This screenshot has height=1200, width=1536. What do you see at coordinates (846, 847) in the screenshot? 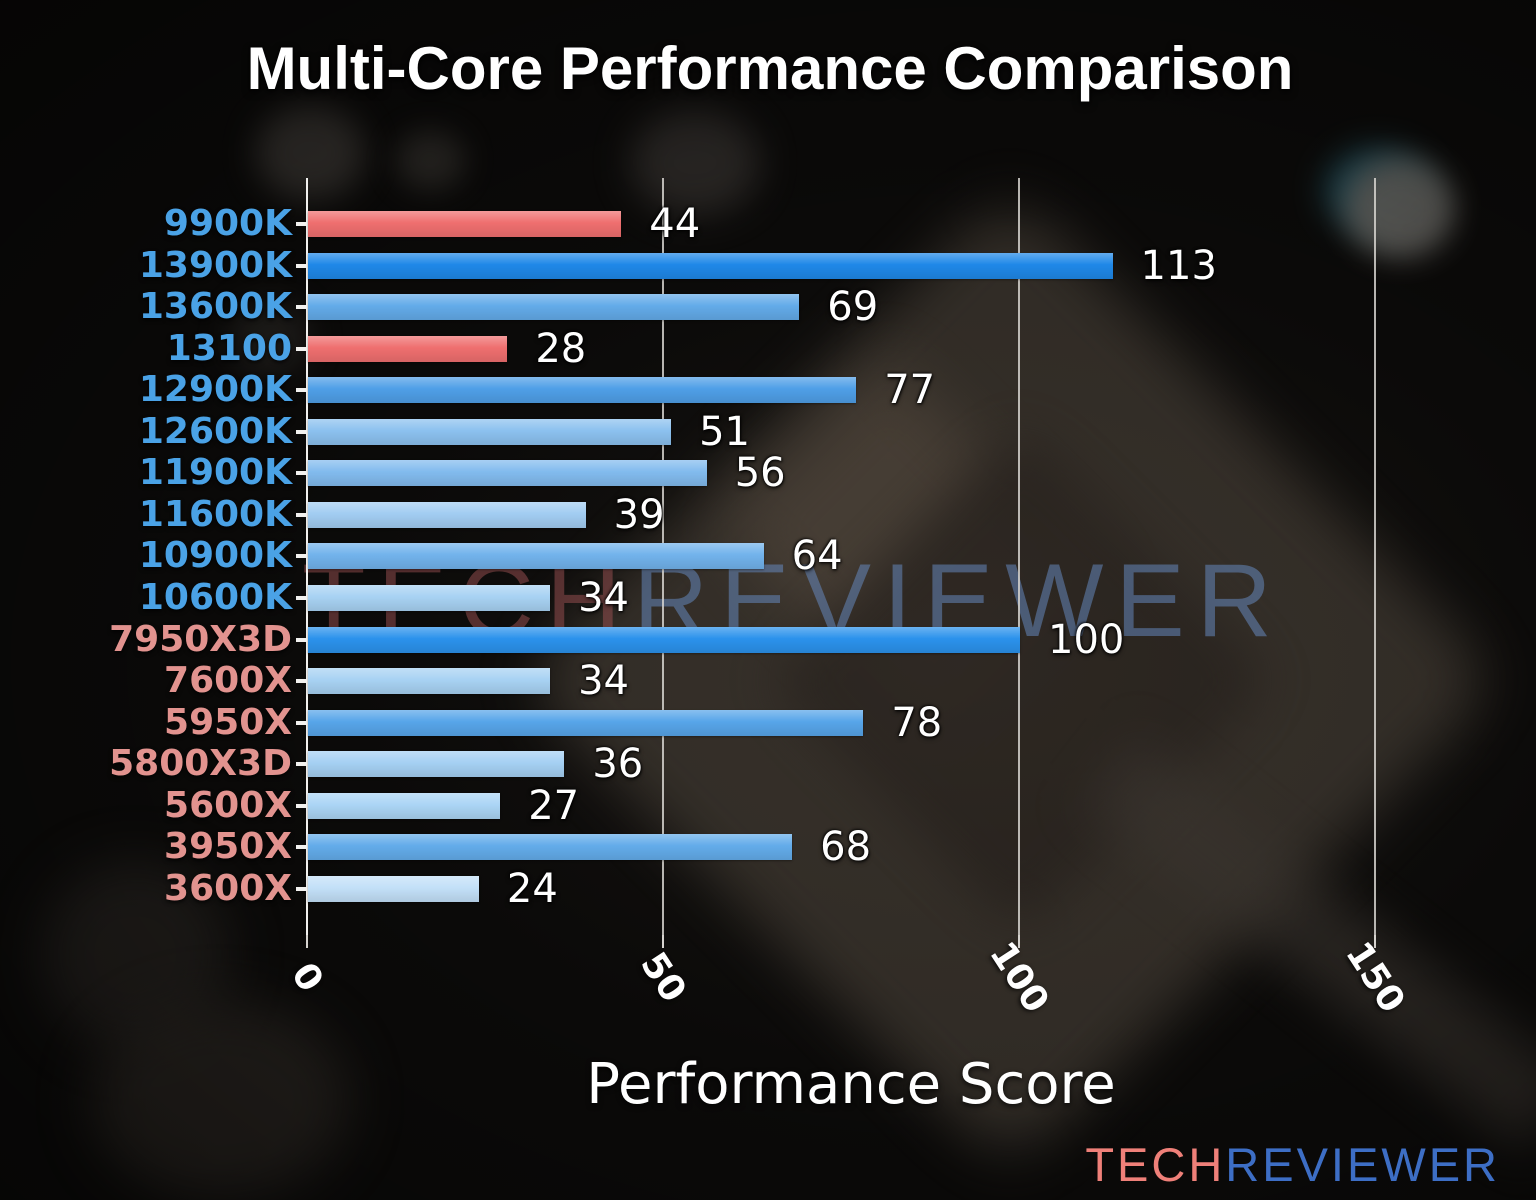
I see `value-label-3950X: 68` at bounding box center [846, 847].